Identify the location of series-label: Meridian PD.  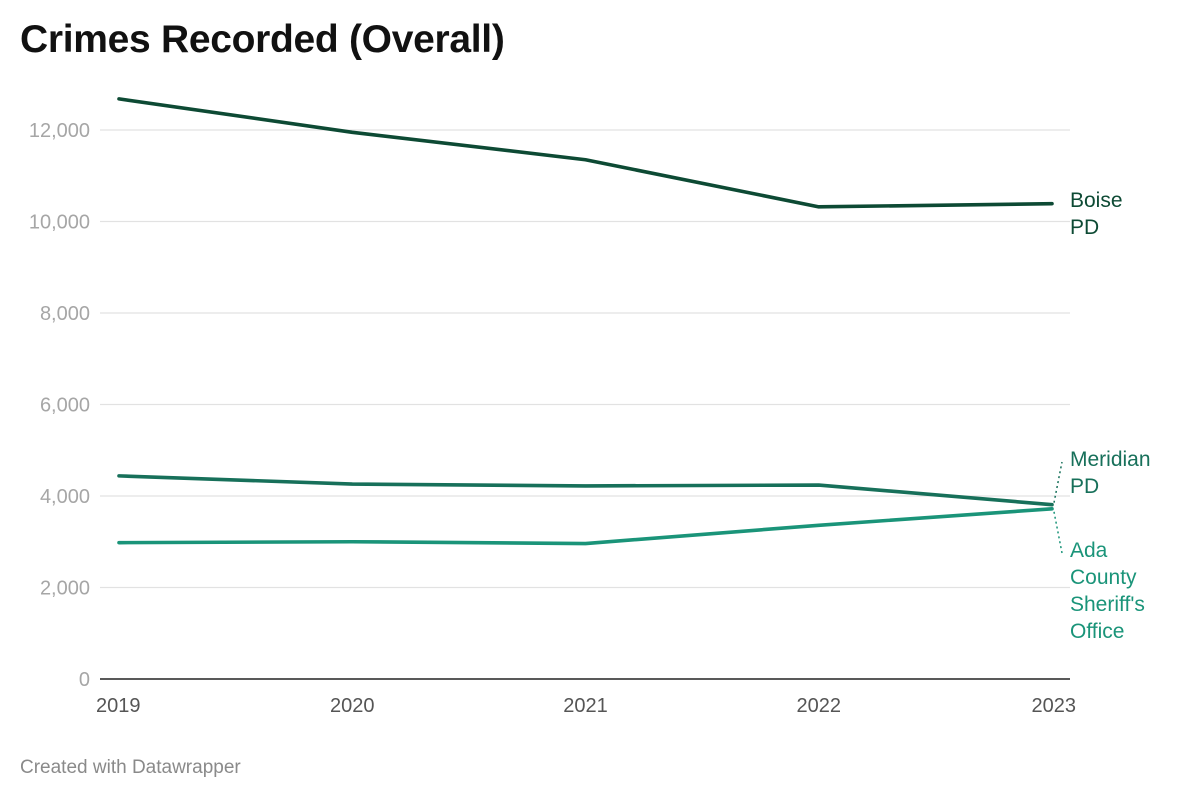
(1110, 473).